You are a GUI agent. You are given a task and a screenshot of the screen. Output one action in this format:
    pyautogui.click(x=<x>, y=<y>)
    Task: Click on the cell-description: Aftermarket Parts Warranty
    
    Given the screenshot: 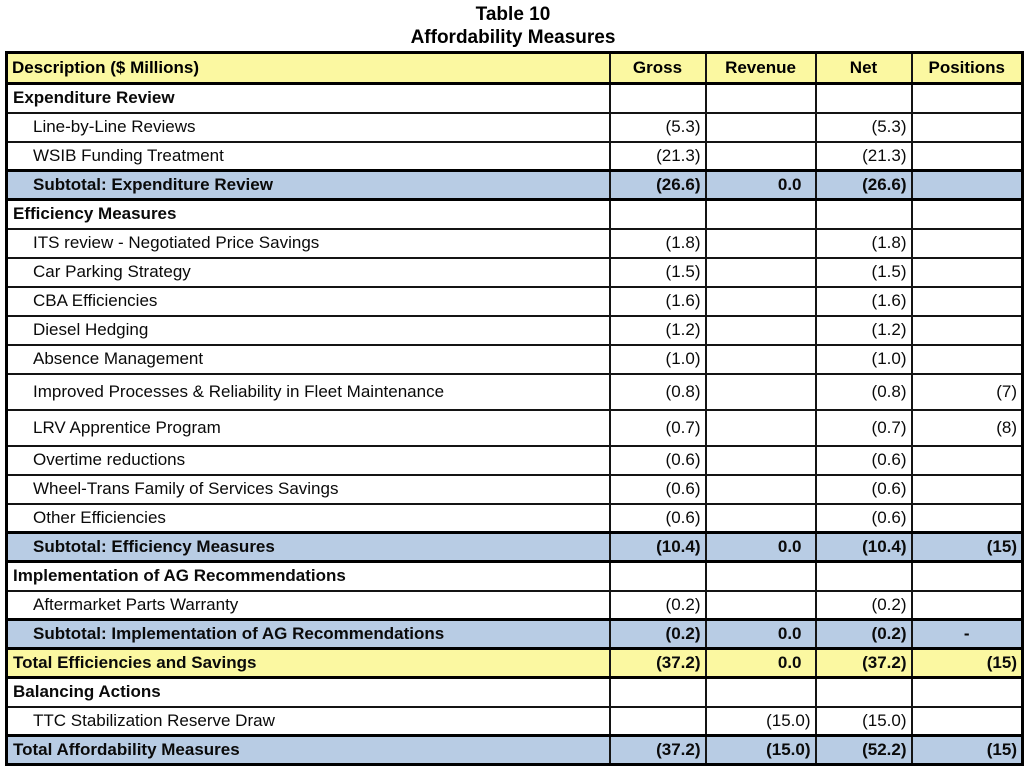 What is the action you would take?
    pyautogui.click(x=308, y=605)
    